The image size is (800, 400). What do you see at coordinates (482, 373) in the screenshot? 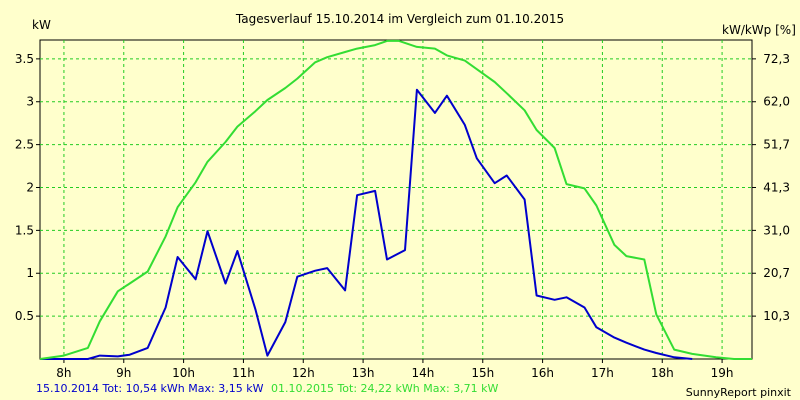
I see `x-tick-label: 15h` at bounding box center [482, 373].